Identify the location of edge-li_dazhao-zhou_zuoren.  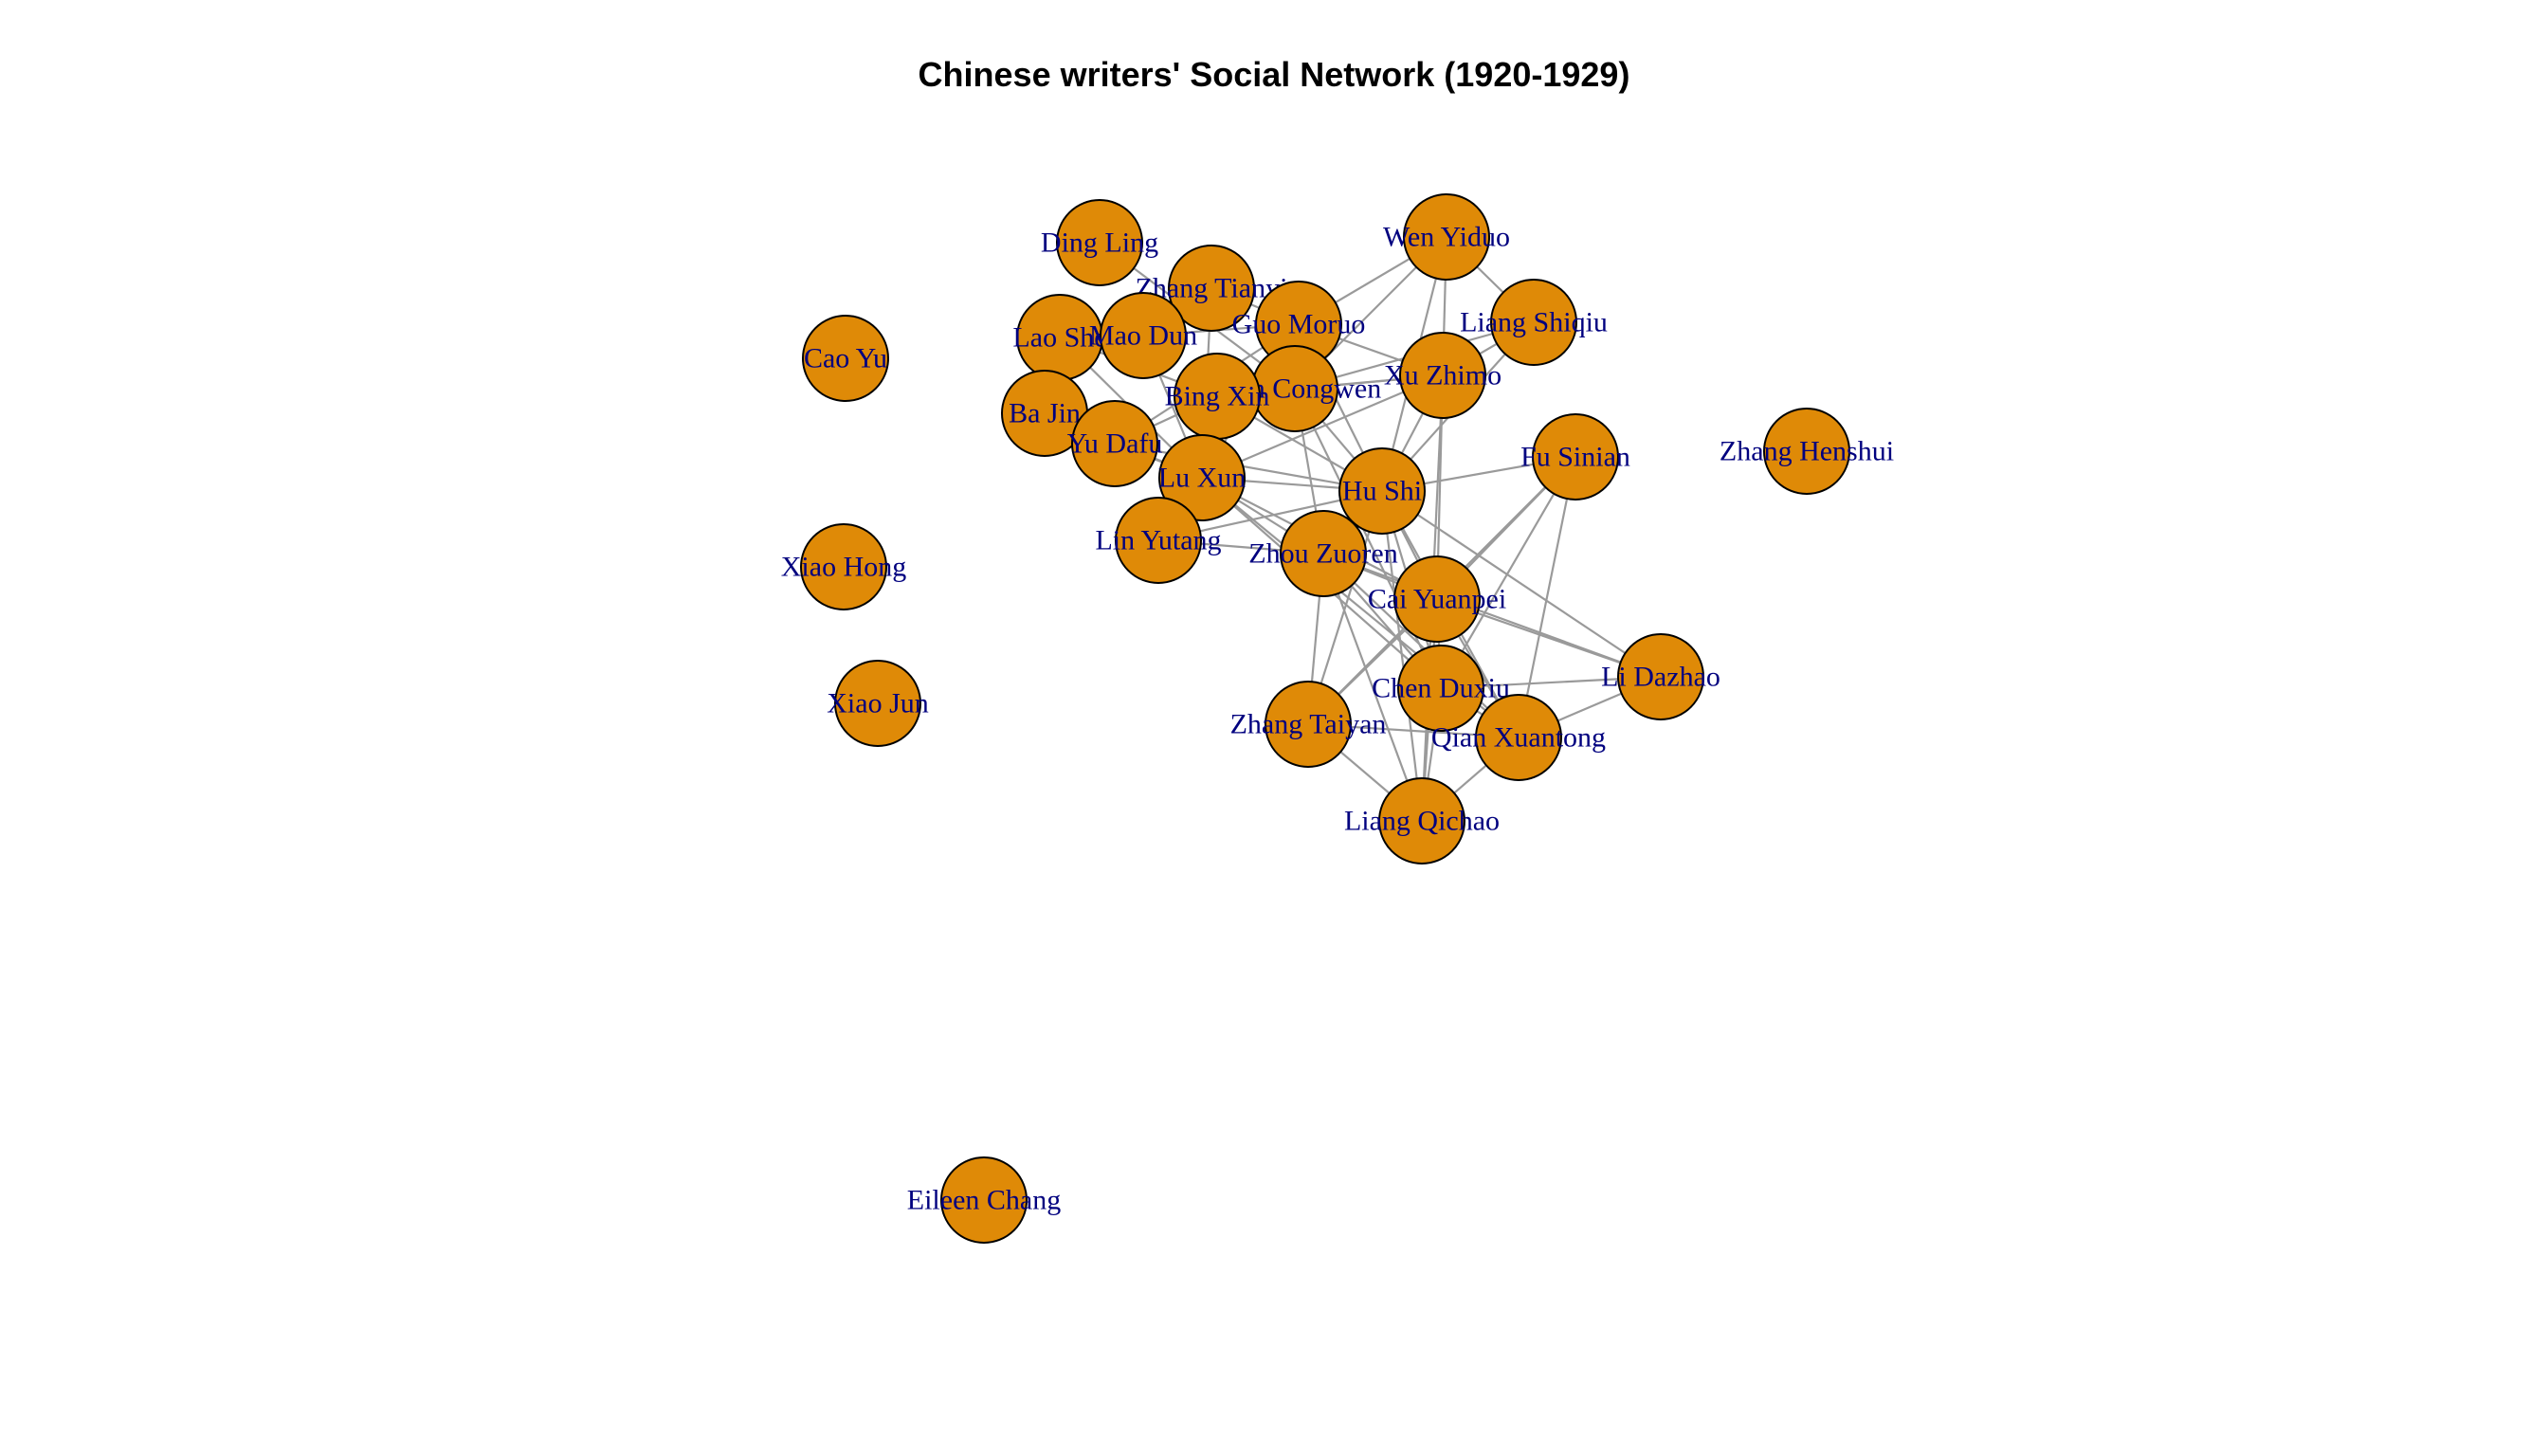
(1492, 615).